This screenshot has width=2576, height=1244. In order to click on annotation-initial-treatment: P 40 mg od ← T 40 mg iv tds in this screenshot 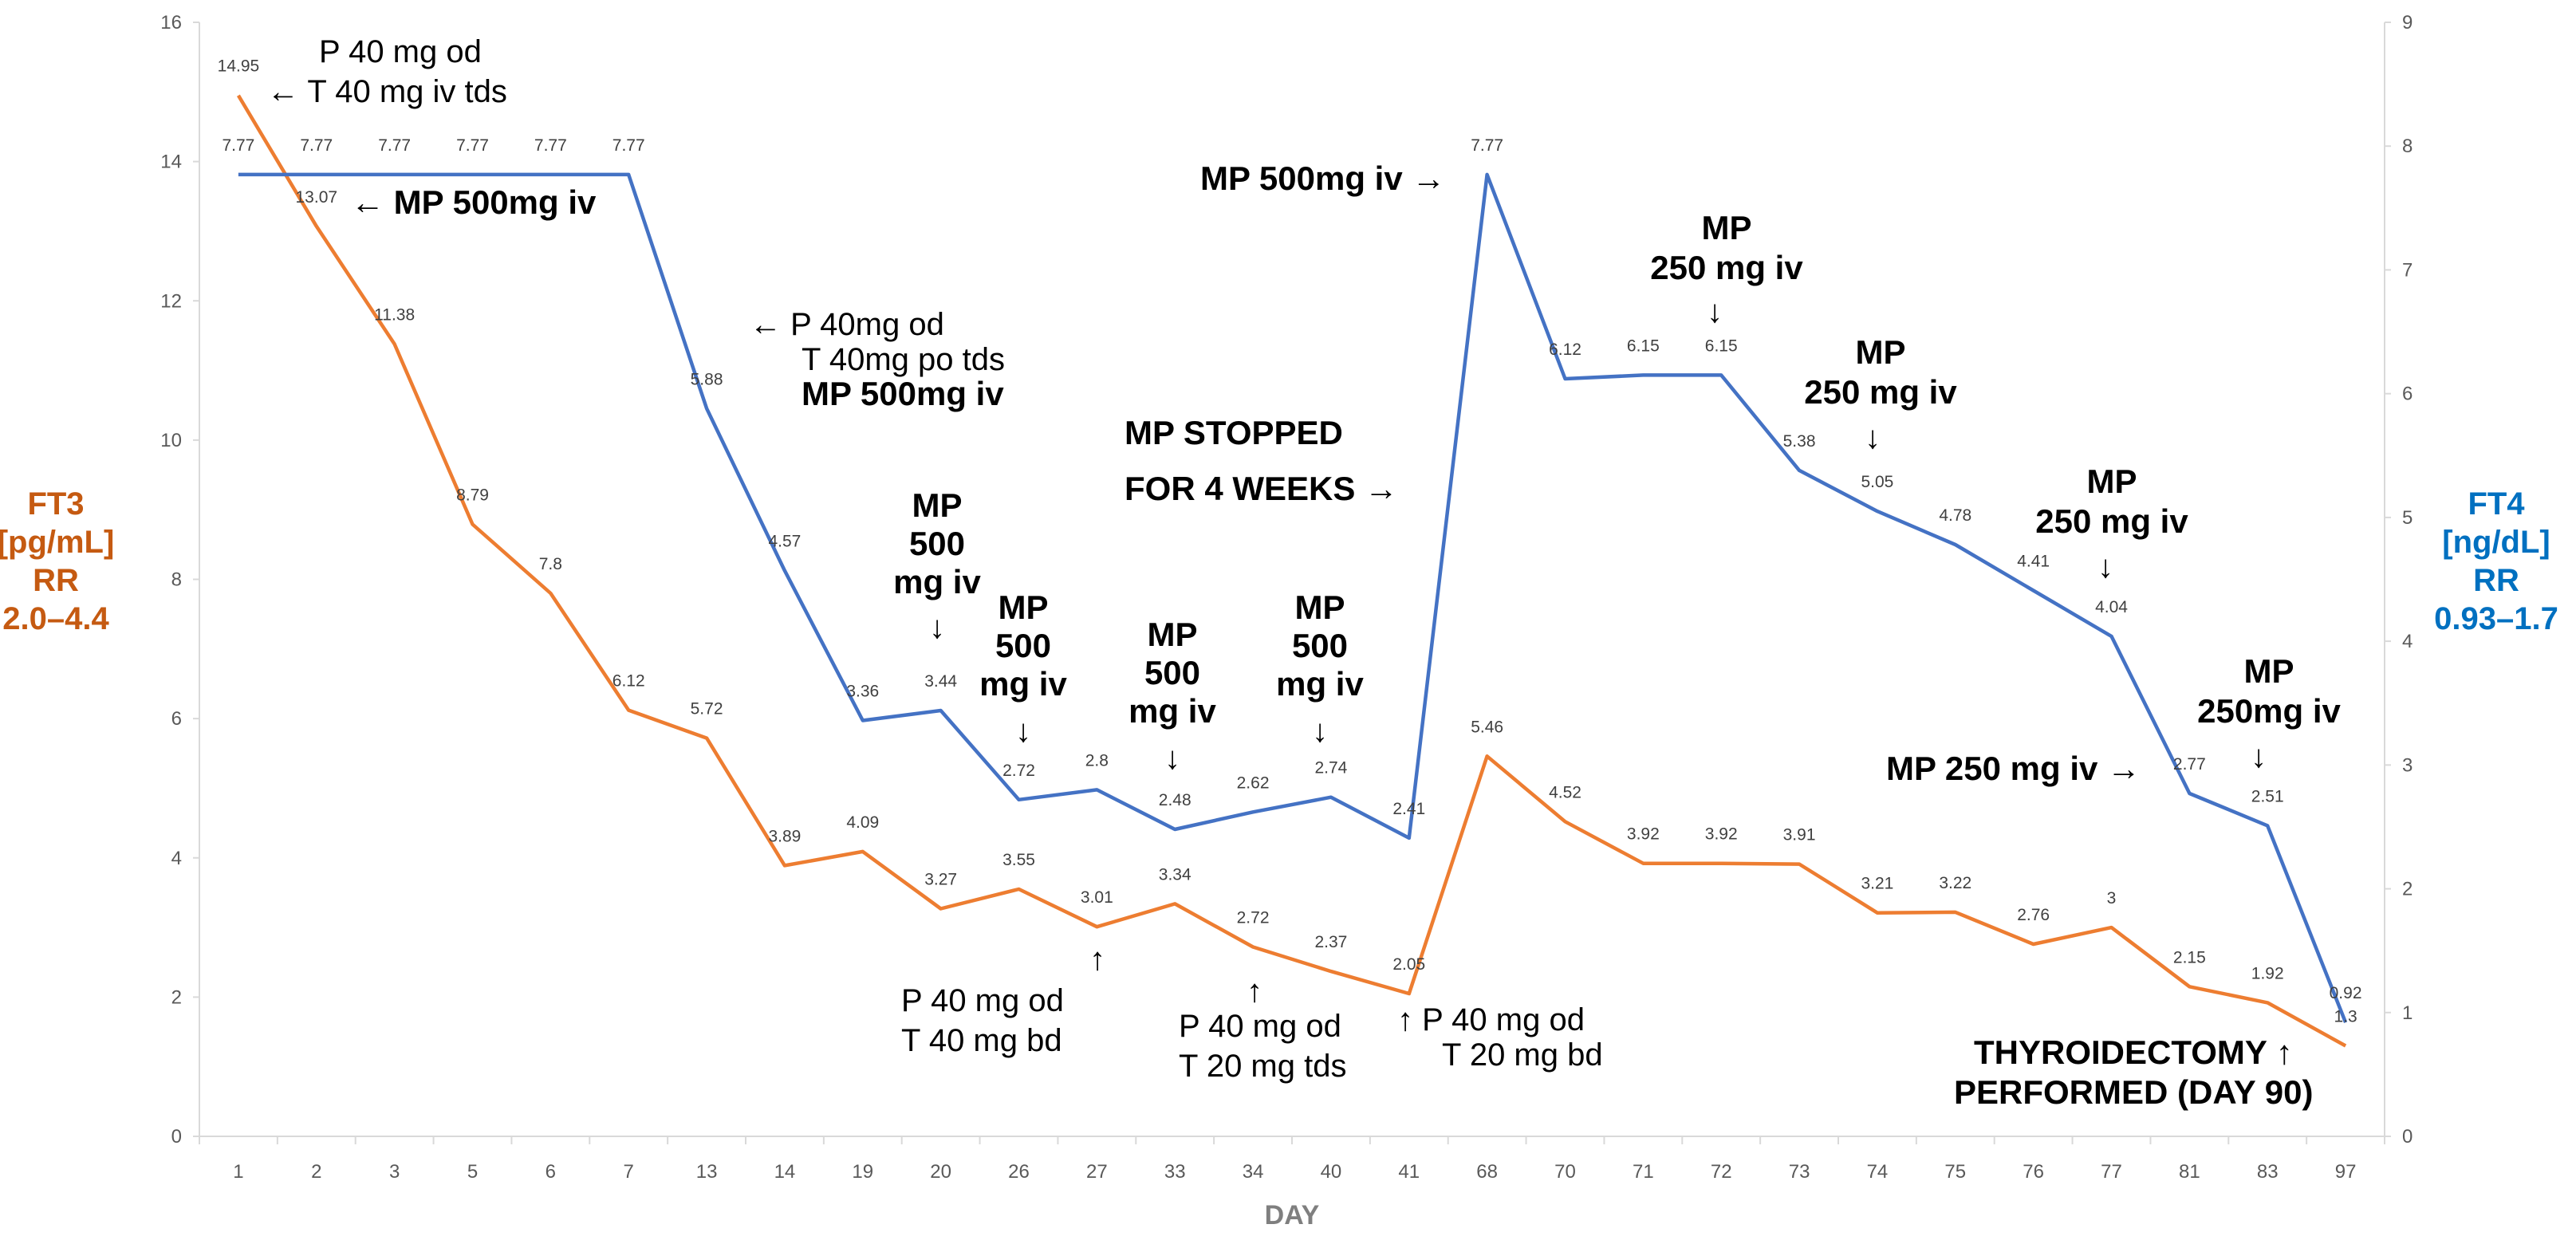, I will do `click(387, 71)`.